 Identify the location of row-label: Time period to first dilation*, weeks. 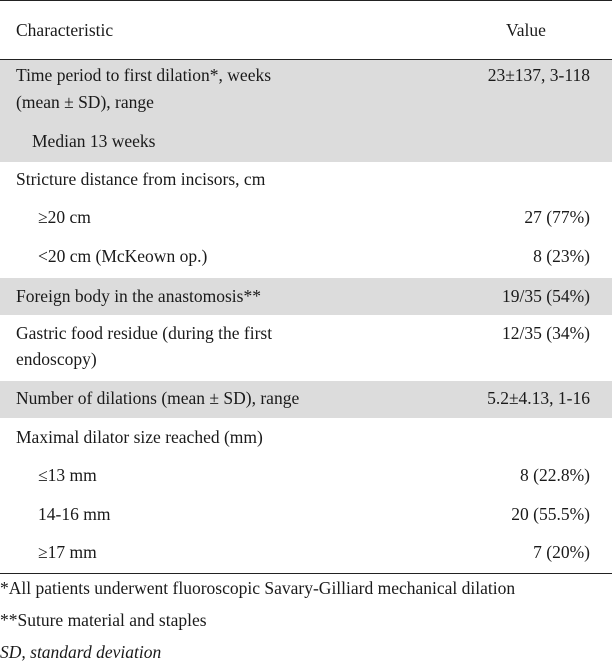
(144, 75).